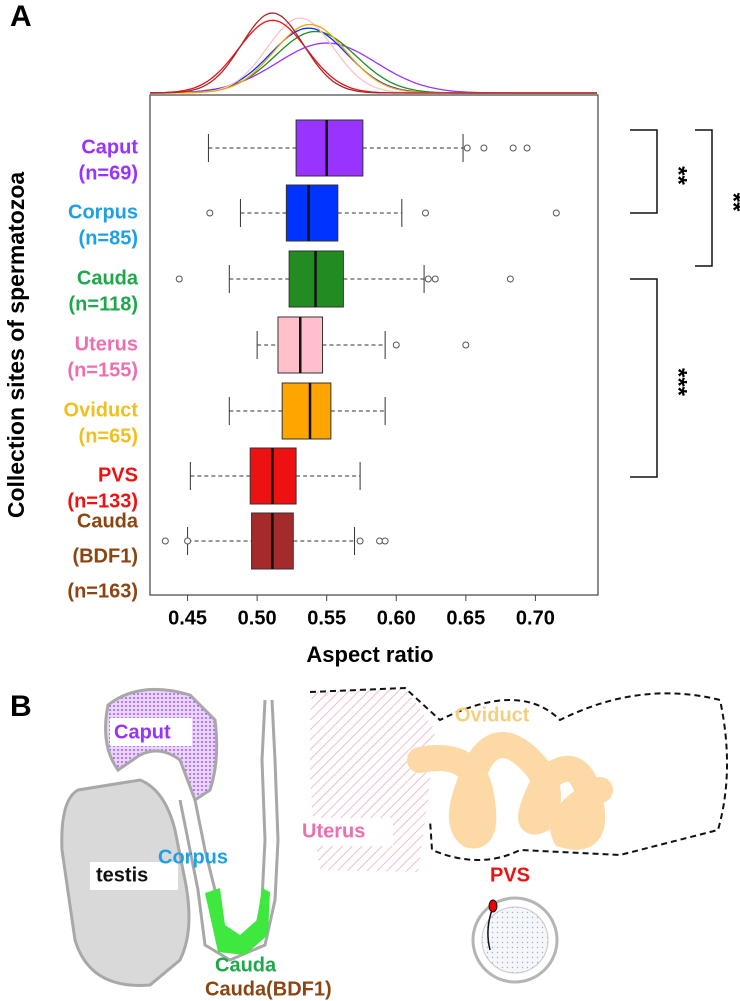  What do you see at coordinates (108, 436) in the screenshot?
I see `category-label: (n=65)` at bounding box center [108, 436].